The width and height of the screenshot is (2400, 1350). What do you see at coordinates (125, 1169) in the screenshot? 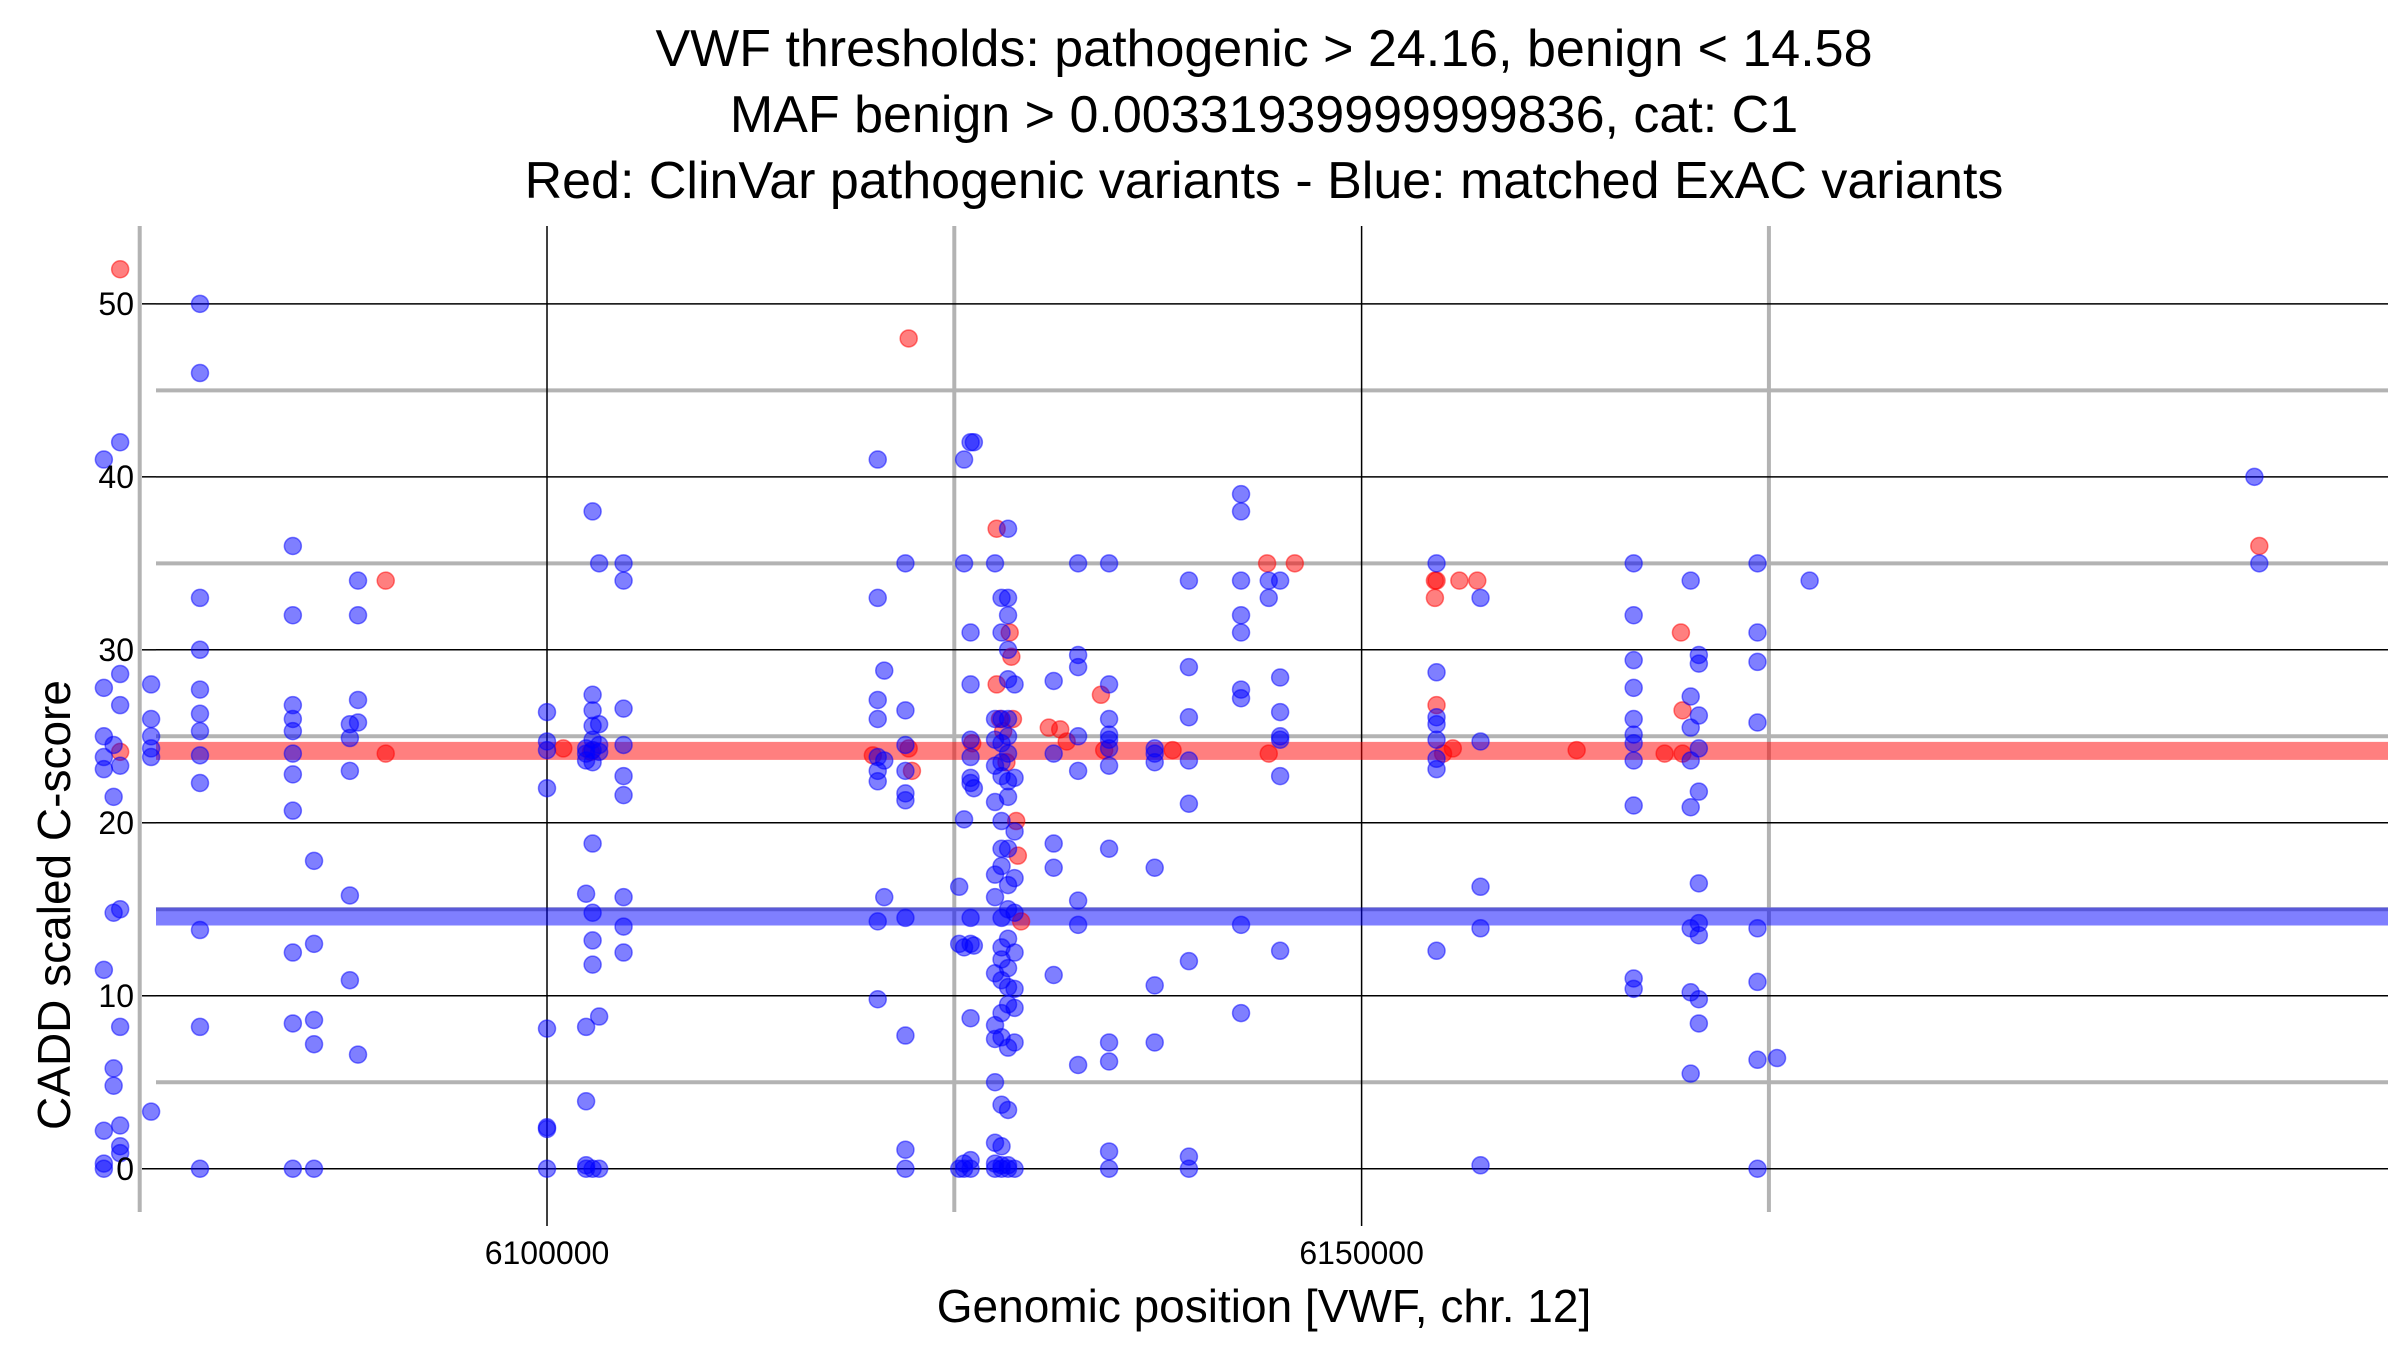
I see `y-tick-label: 0` at bounding box center [125, 1169].